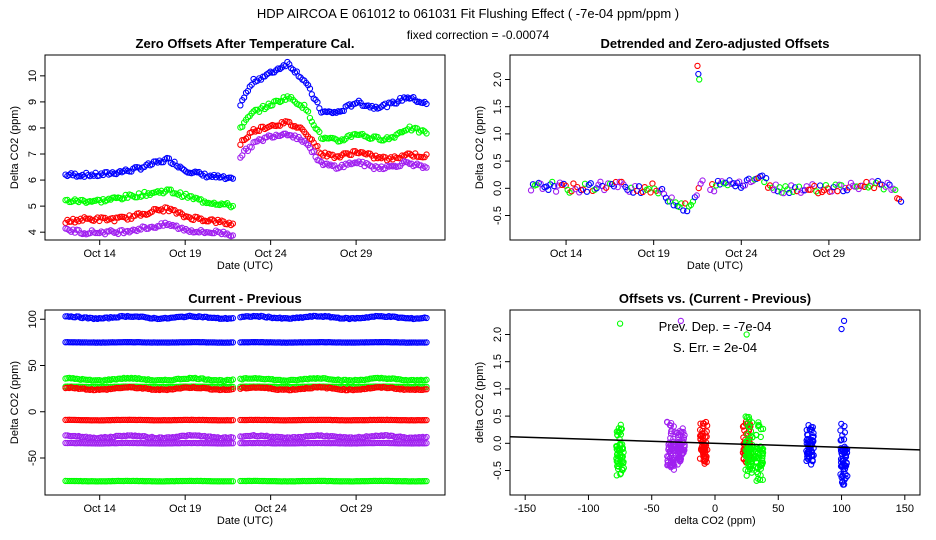 The image size is (936, 540). I want to click on fit-line, so click(715, 443).